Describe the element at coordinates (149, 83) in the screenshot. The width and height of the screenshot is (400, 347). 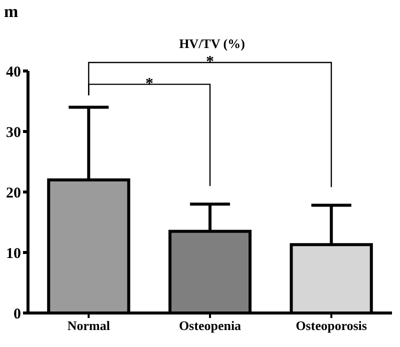
I see `annotation: *` at that location.